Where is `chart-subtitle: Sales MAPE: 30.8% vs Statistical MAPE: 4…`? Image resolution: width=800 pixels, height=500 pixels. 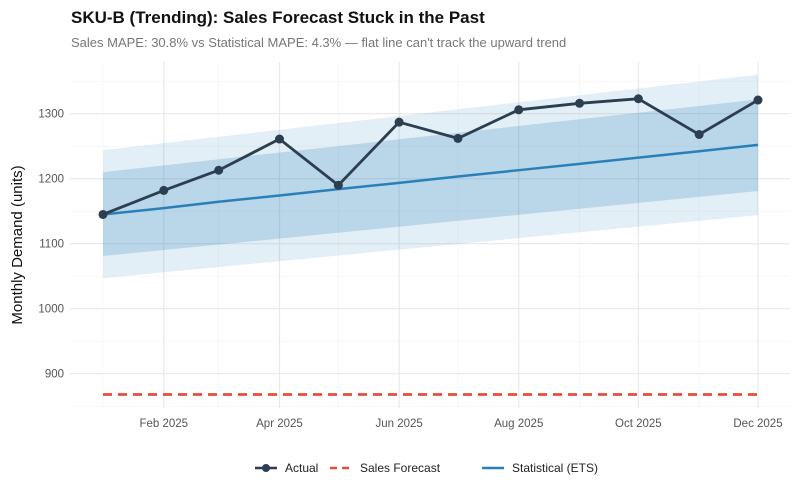 chart-subtitle: Sales MAPE: 30.8% vs Statistical MAPE: 4… is located at coordinates (319, 42).